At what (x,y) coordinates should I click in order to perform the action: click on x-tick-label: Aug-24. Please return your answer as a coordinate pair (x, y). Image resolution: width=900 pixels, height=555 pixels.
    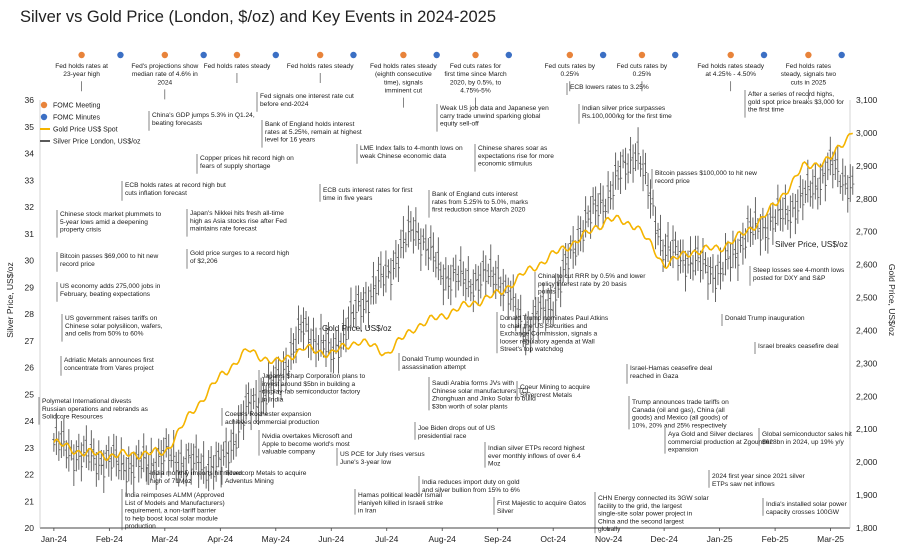
    Looking at the image, I should click on (443, 539).